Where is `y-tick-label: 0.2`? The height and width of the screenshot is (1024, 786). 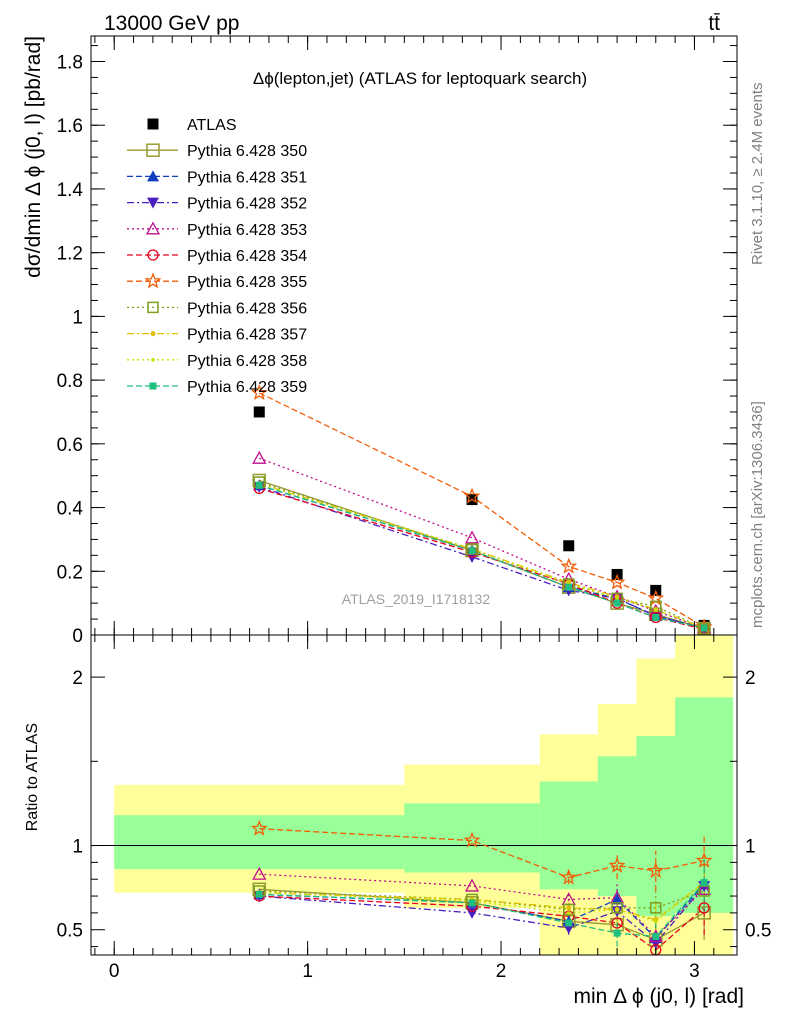
y-tick-label: 0.2 is located at coordinates (70, 572).